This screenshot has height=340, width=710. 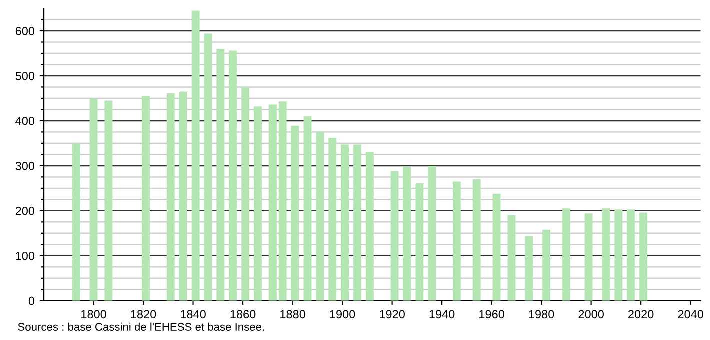 What do you see at coordinates (293, 314) in the screenshot?
I see `x-tick-label: 1880` at bounding box center [293, 314].